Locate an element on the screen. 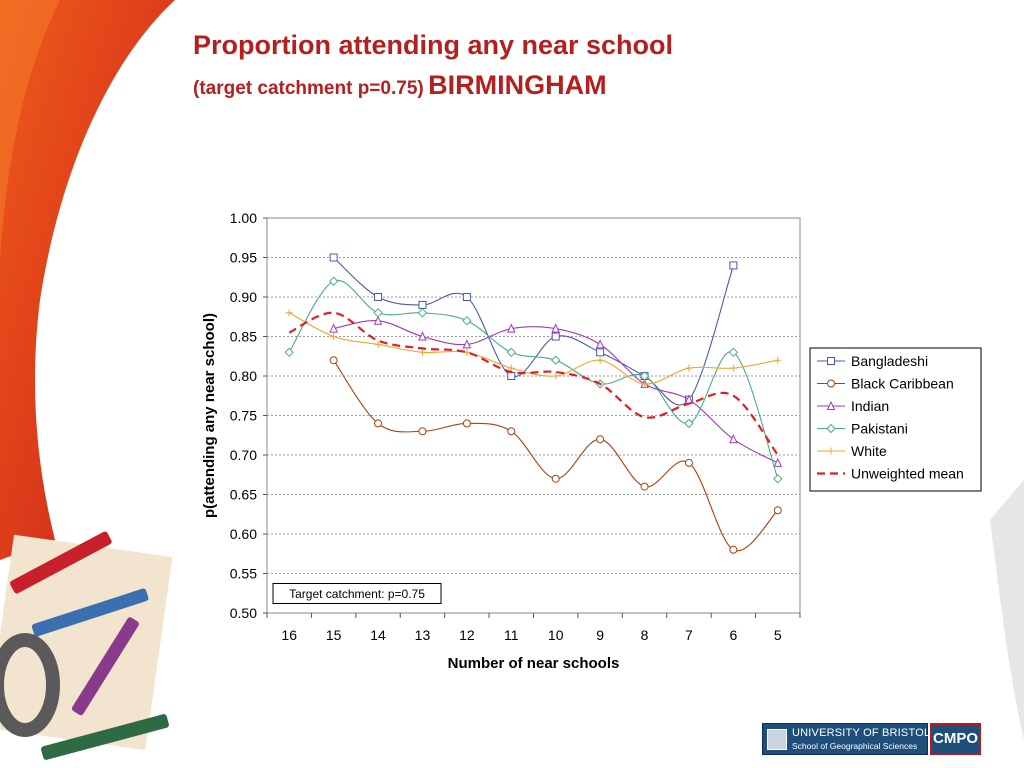 This screenshot has height=768, width=1024. x-tick-label: 5 is located at coordinates (778, 635).